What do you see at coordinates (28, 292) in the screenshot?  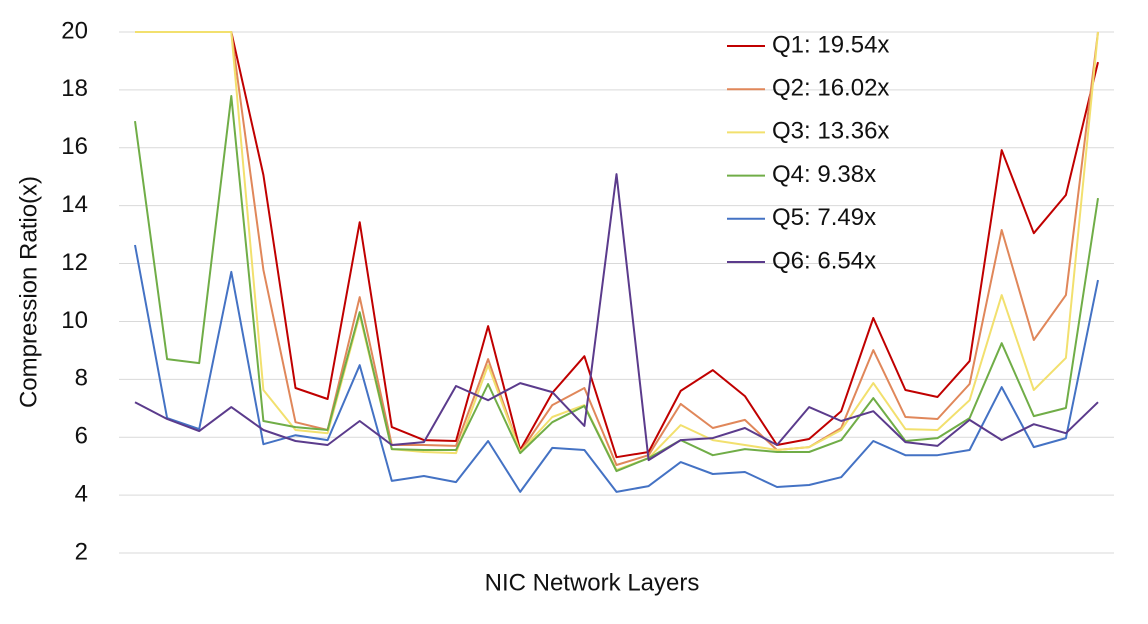 I see `y-axis-title: Compression Ratio(x)` at bounding box center [28, 292].